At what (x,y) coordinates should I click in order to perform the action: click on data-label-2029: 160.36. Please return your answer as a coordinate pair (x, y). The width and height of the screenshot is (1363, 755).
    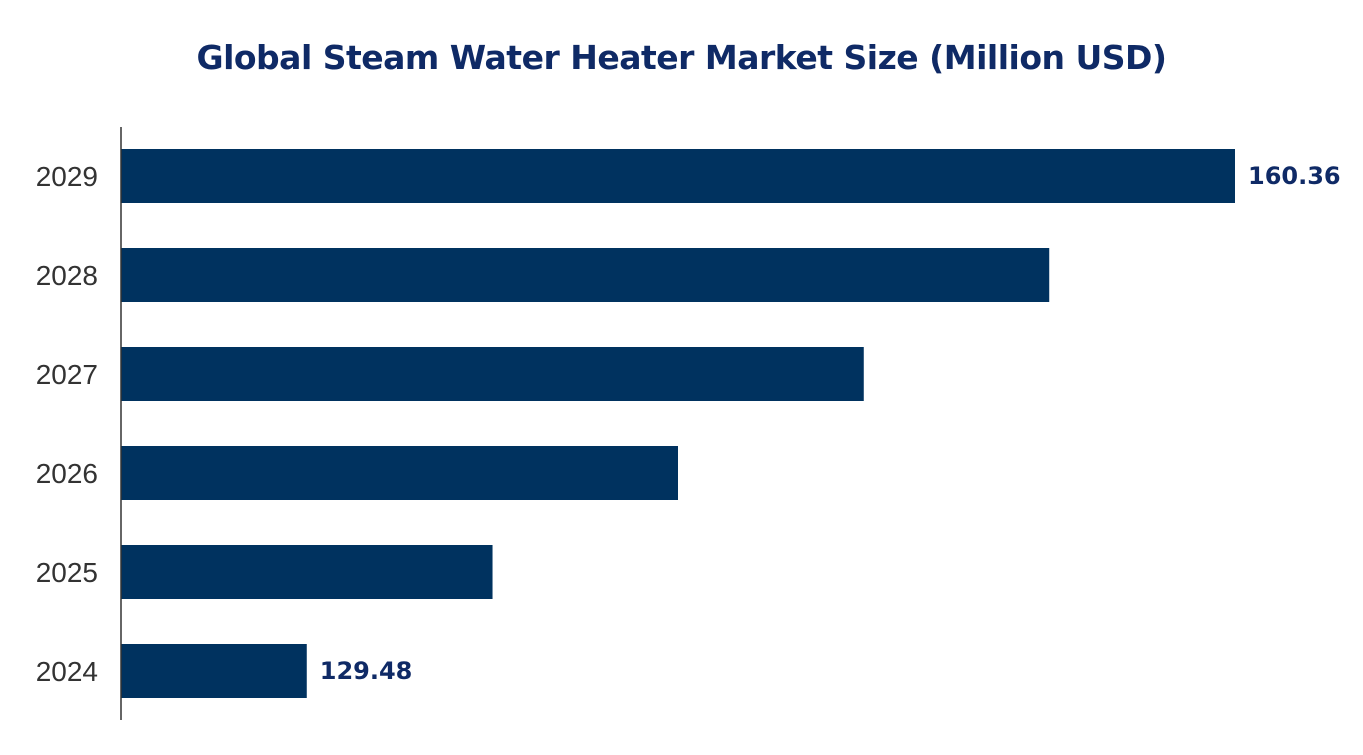
    Looking at the image, I should click on (1294, 176).